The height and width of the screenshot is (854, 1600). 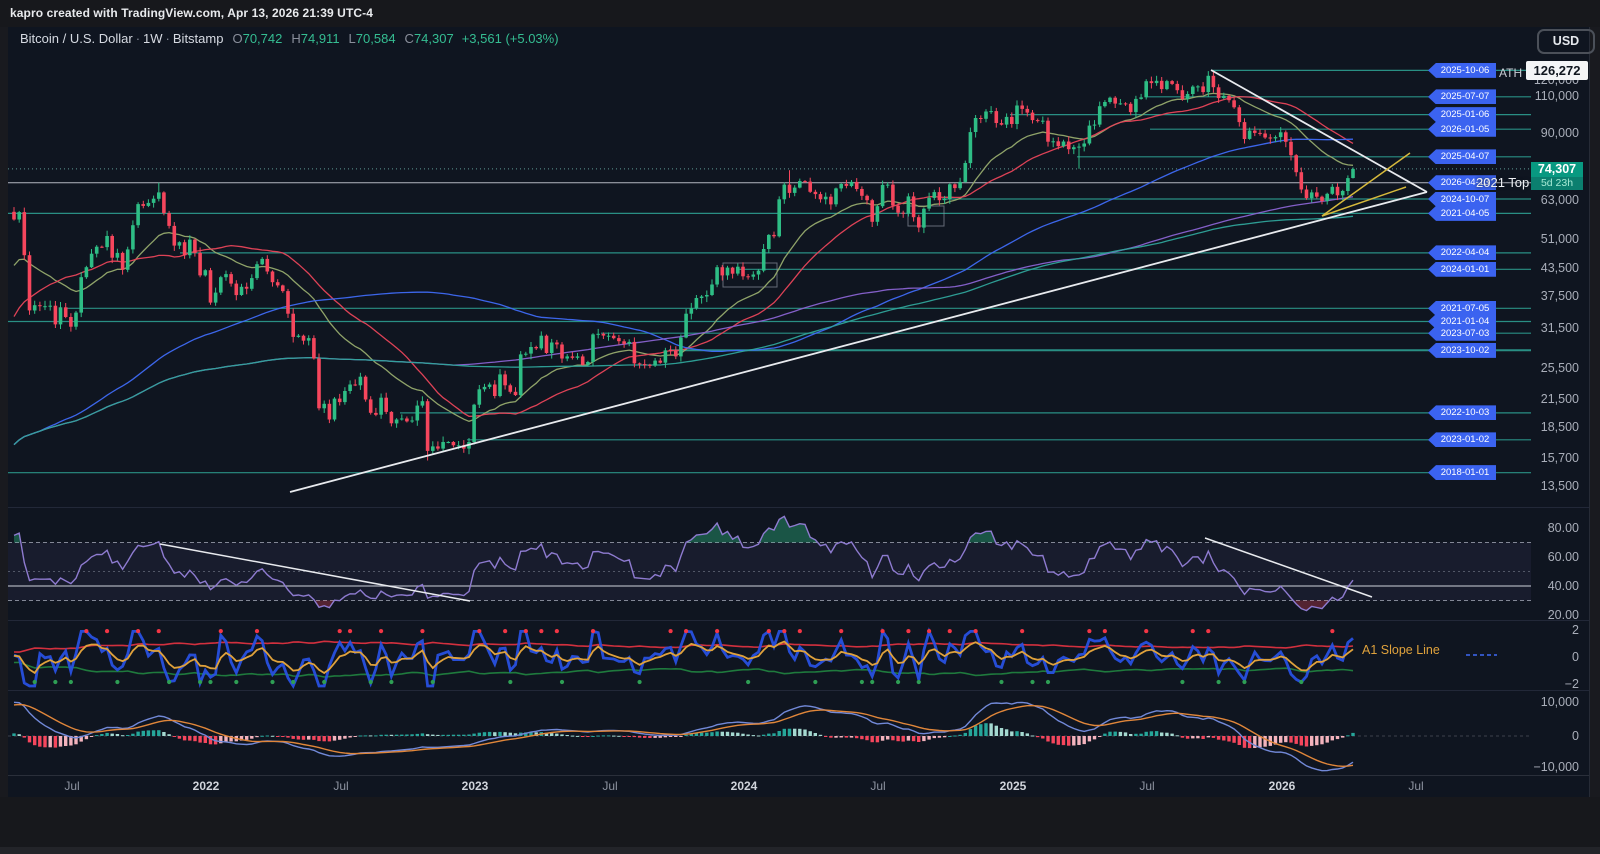 I want to click on line-date-flag: 2022-10-03, so click(x=1462, y=413).